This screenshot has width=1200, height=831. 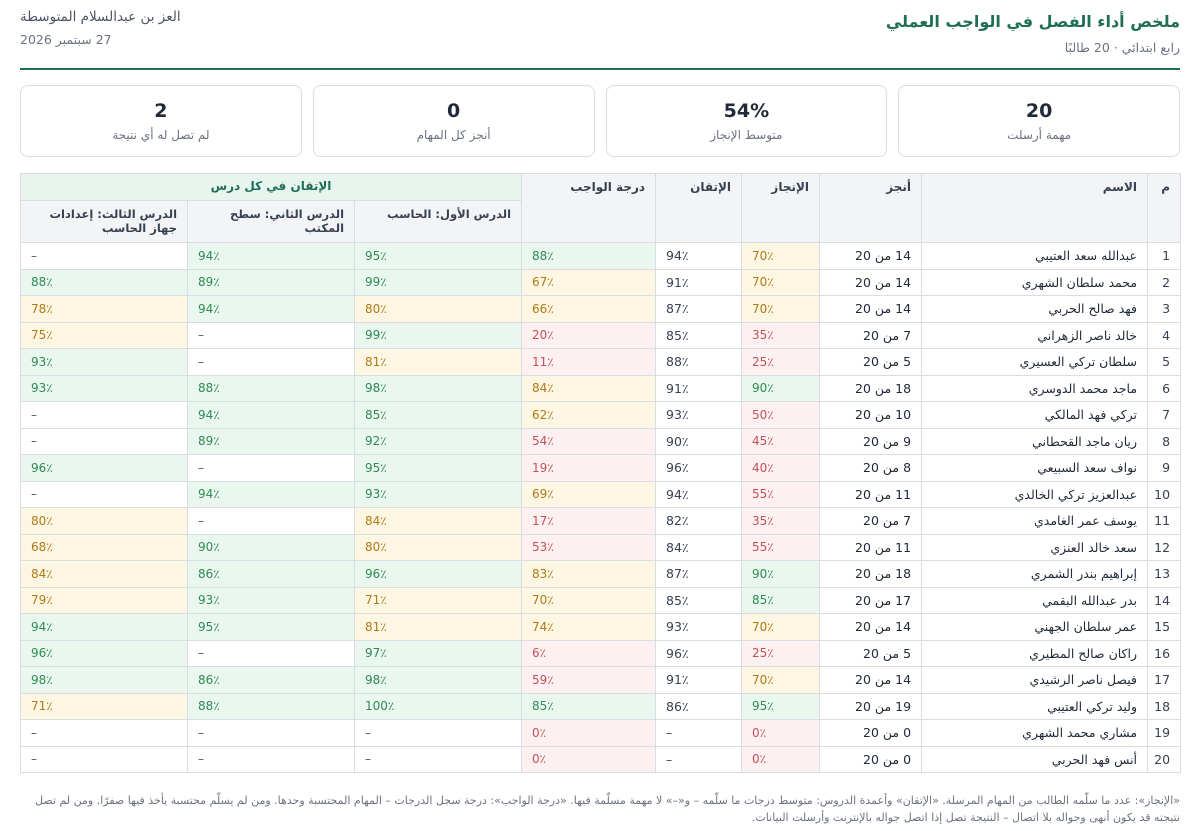 I want to click on card-label: متوسط الإنجاز, so click(x=746, y=135).